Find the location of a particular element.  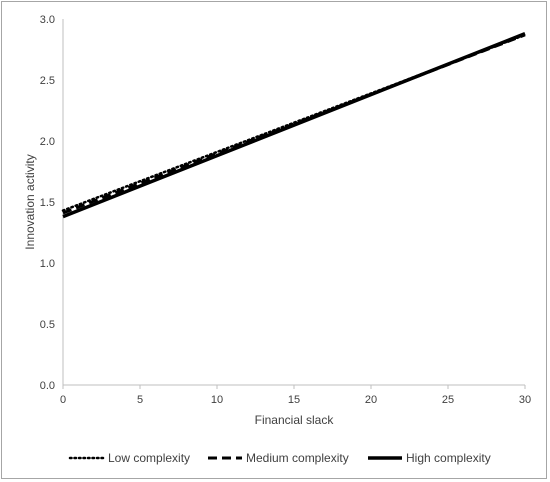

y-tick-label: 1.5 is located at coordinates (47, 203).